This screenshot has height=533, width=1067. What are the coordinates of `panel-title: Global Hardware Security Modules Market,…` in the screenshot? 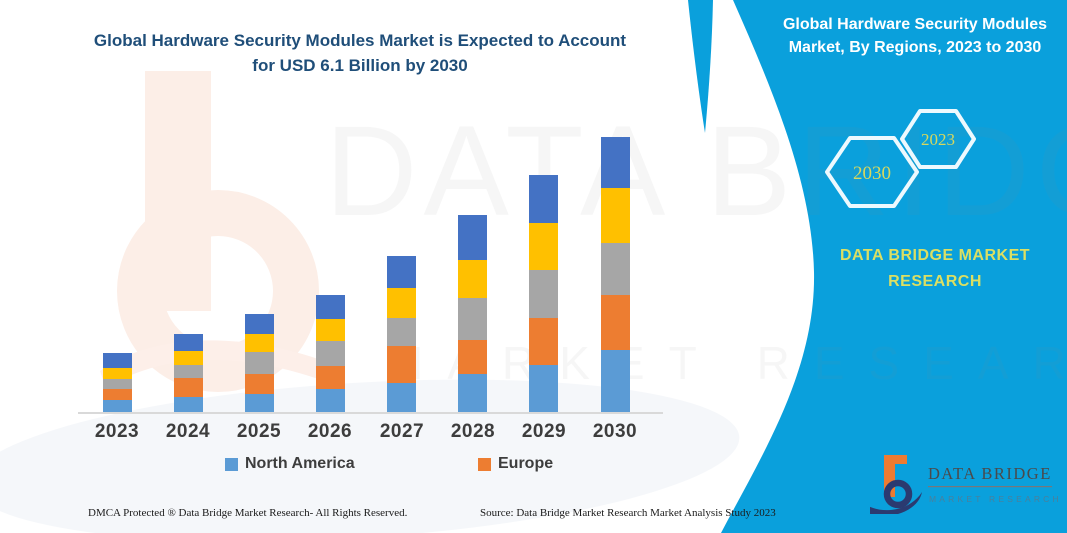 It's located at (915, 36).